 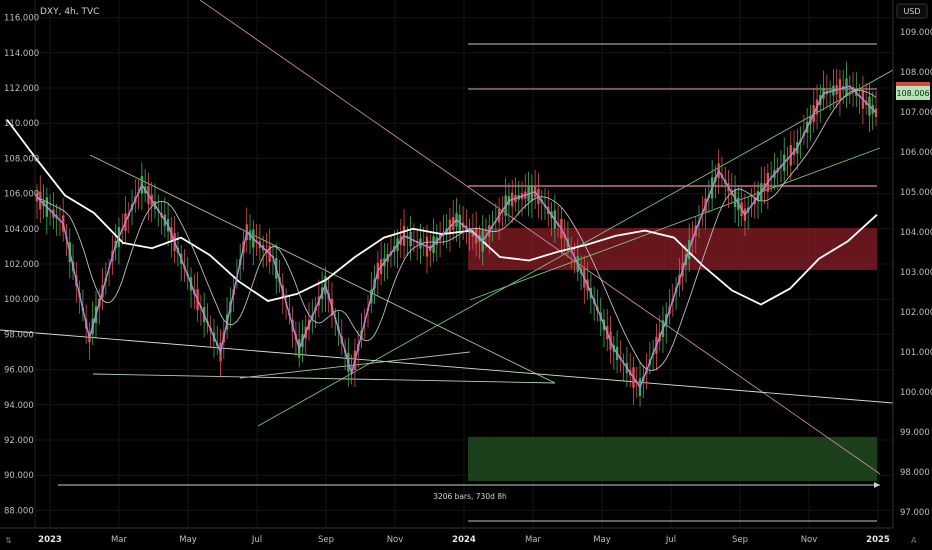 What do you see at coordinates (672, 459) in the screenshot?
I see `green-zone` at bounding box center [672, 459].